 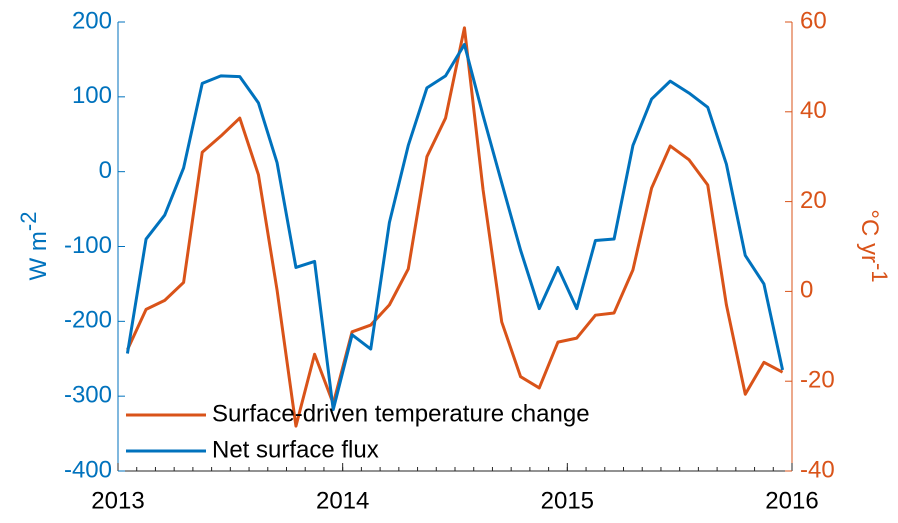 I want to click on x-tick-label: 2016, so click(x=791, y=500).